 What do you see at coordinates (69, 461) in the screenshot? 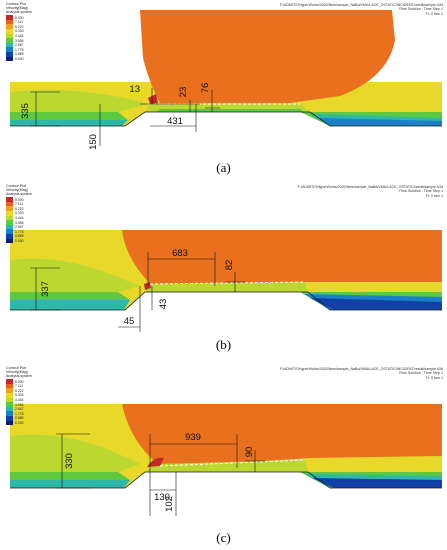
I see `dim-gap-height-c: 330` at bounding box center [69, 461].